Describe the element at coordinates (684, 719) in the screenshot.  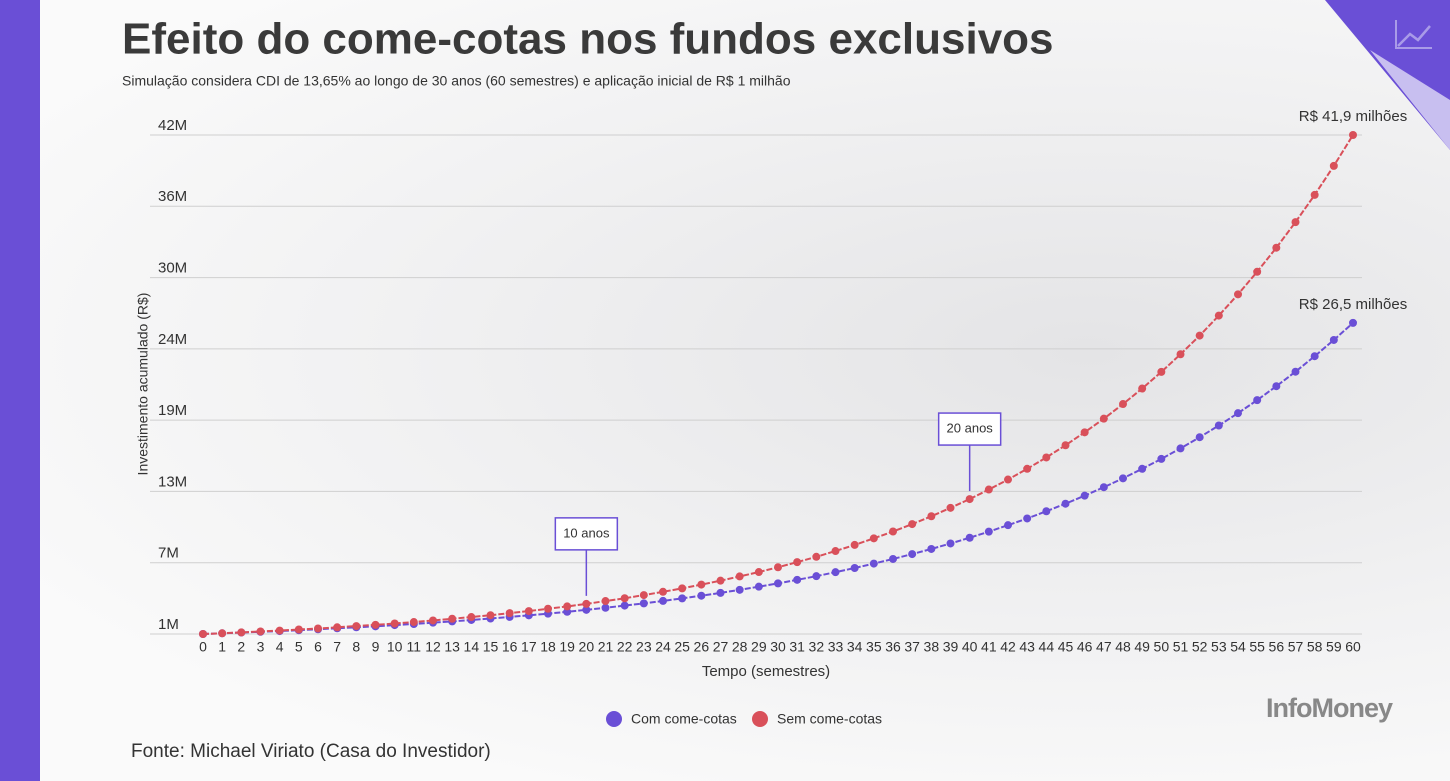
I see `legend-label: Com come-cotas` at that location.